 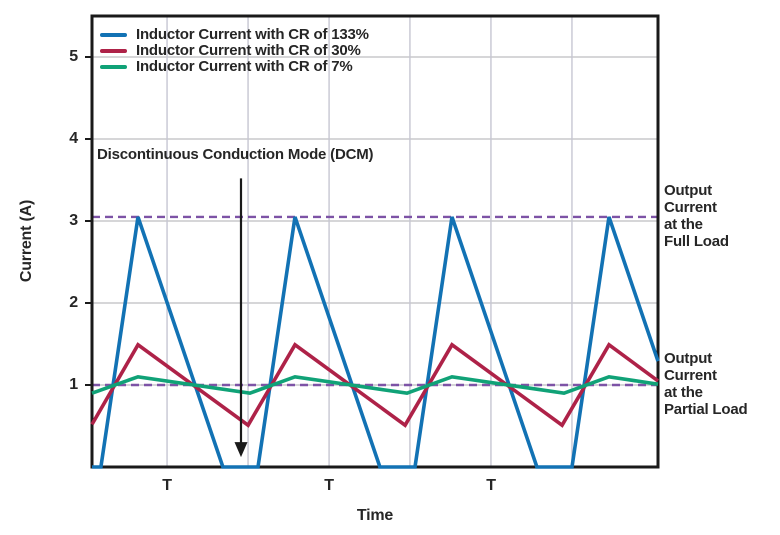 I want to click on legend-item-cr133: Inductor Current with CR of 133%, so click(x=234, y=35).